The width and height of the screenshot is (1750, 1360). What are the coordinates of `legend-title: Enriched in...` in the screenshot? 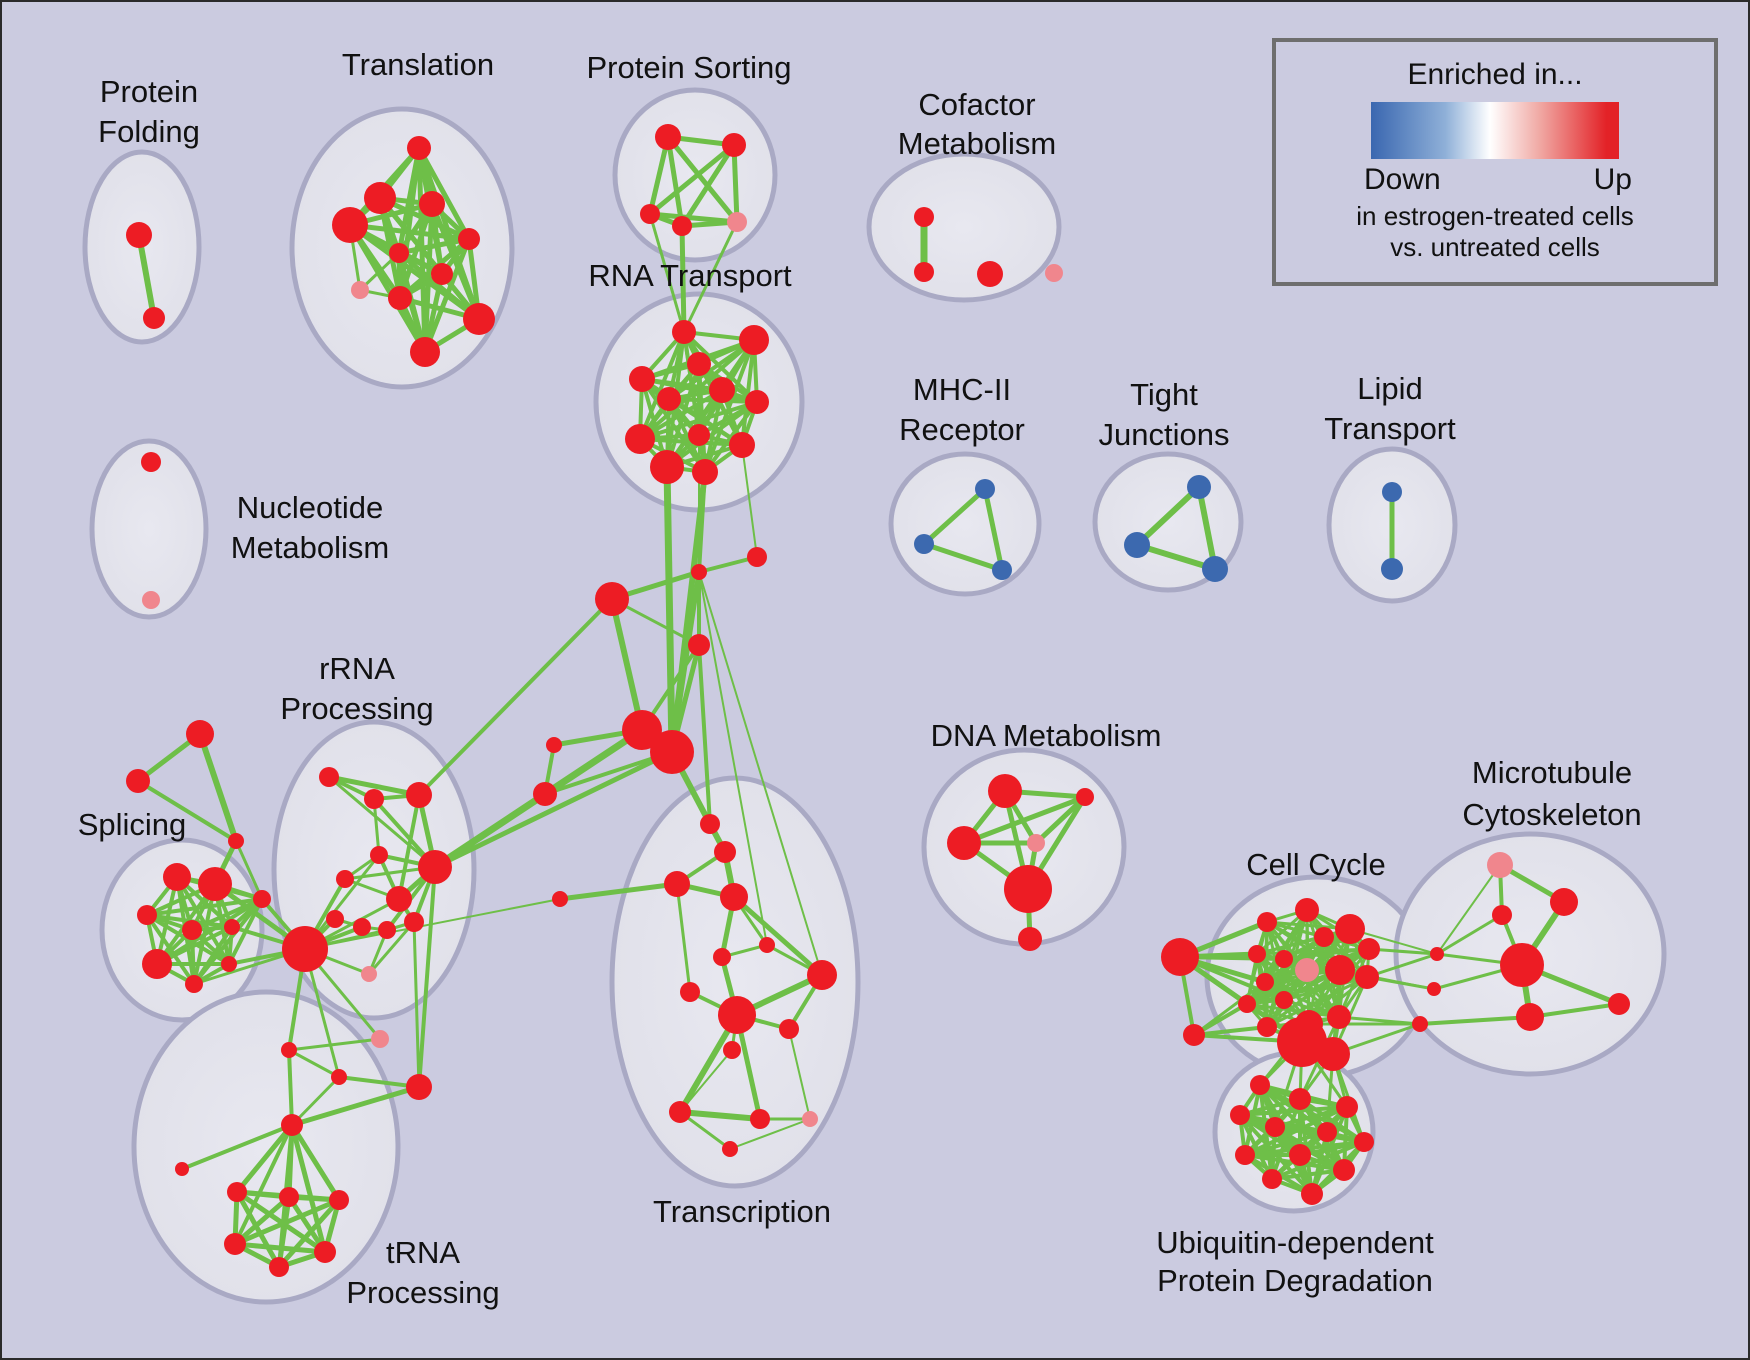 It's located at (1495, 74).